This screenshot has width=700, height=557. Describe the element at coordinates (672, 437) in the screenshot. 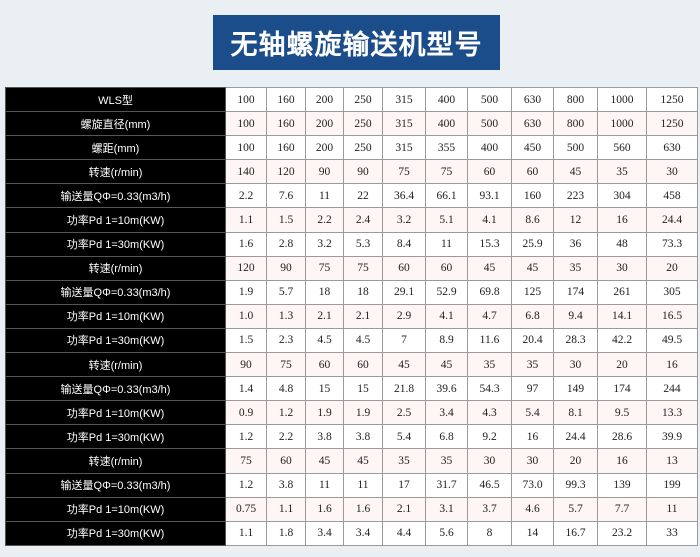

I see `table-cell: 39.9` at that location.